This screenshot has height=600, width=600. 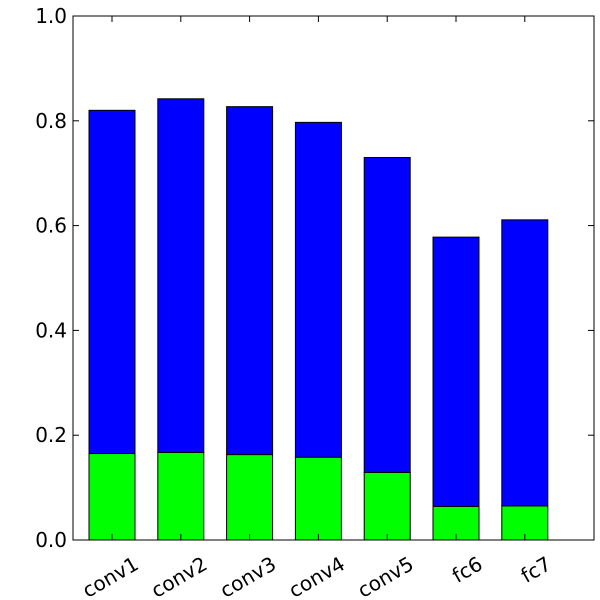 I want to click on y-tick-label: 1.0, so click(x=51, y=16).